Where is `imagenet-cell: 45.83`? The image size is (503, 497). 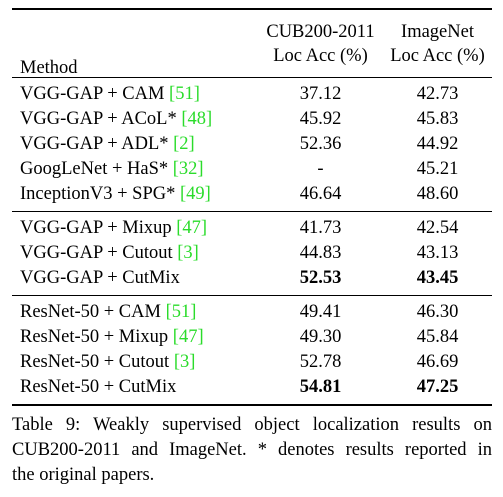
imagenet-cell: 45.83 is located at coordinates (437, 119).